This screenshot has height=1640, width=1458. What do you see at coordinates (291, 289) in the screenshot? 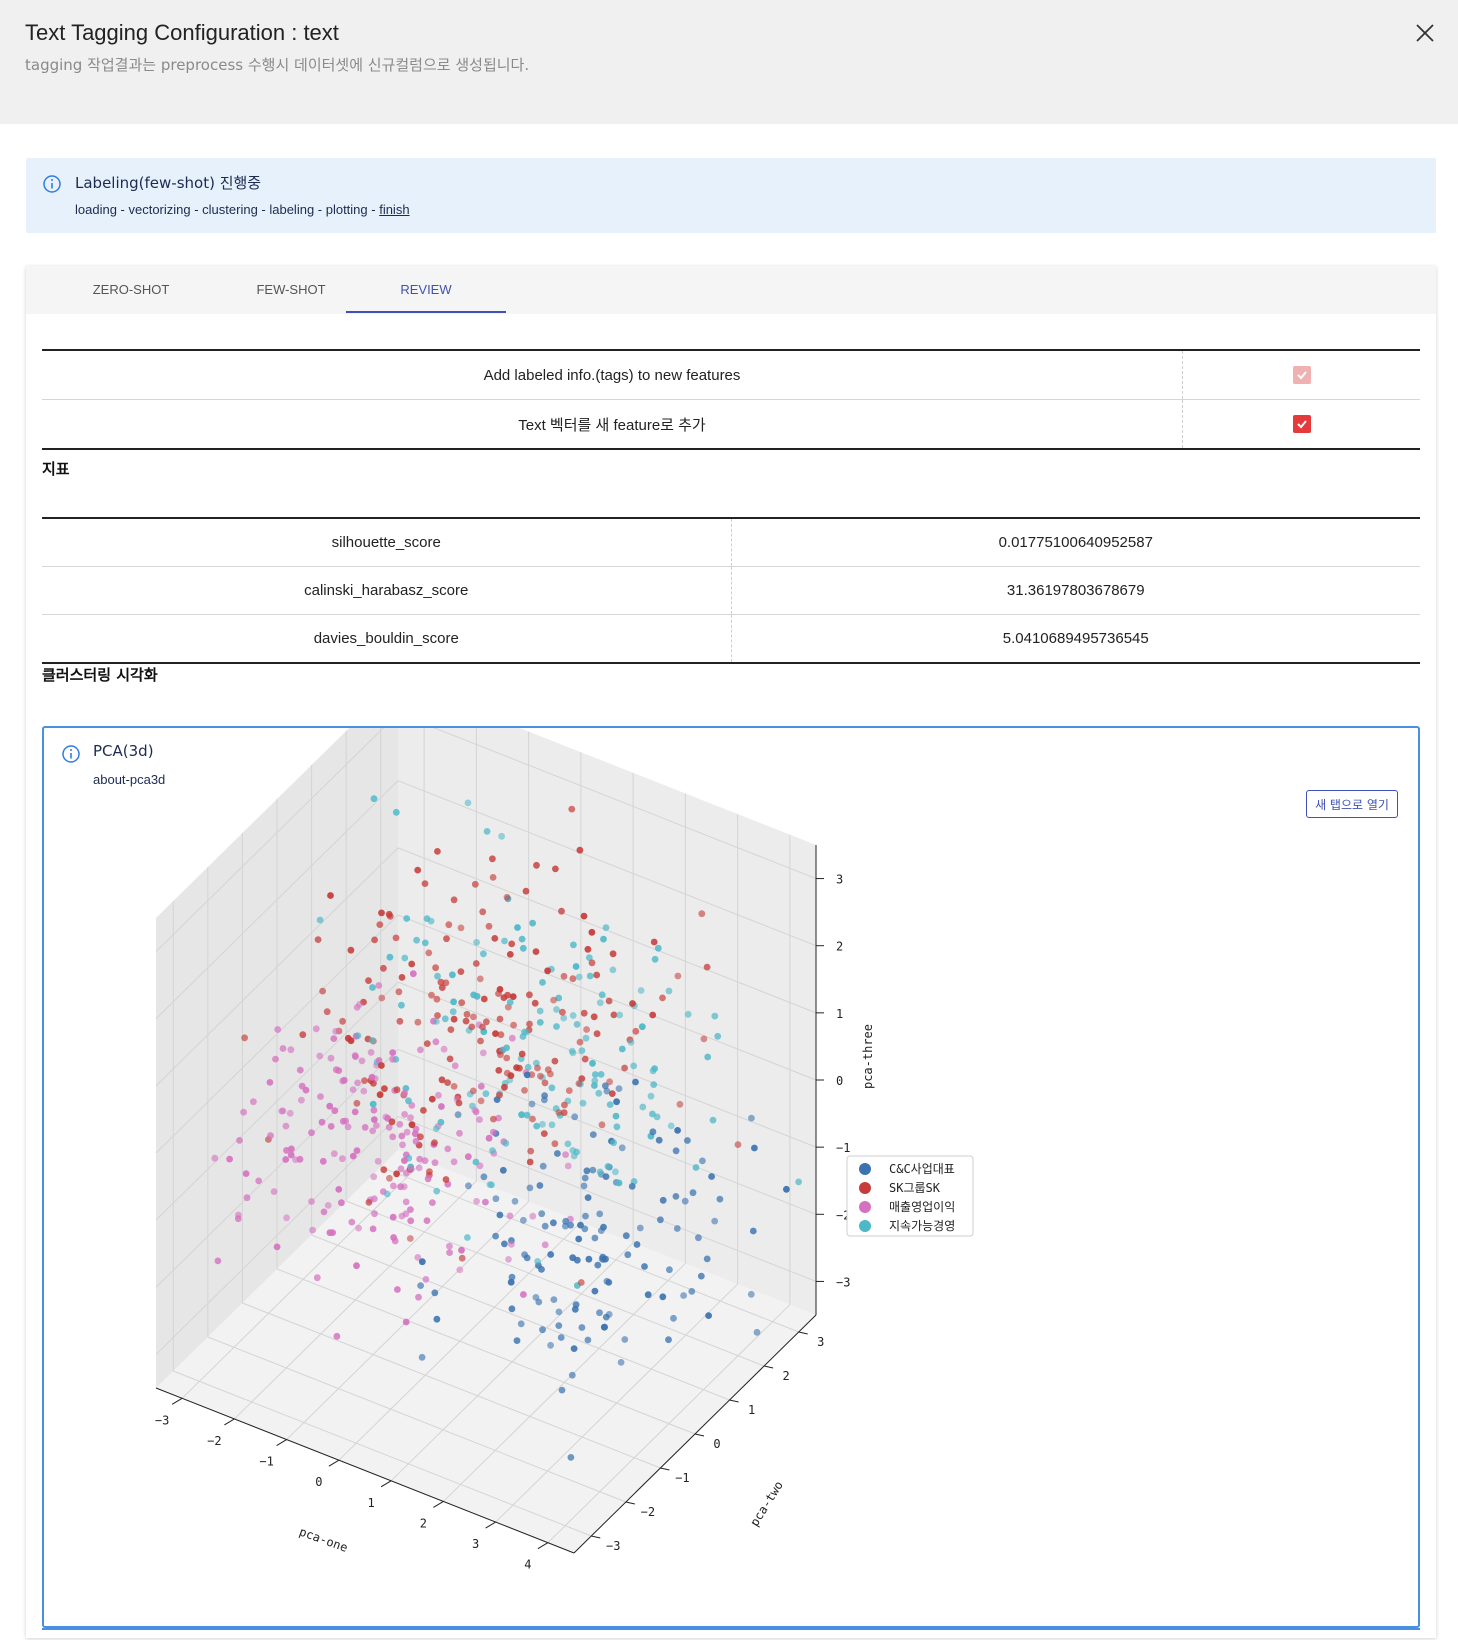
I see `tab-few-shot: FEW-SHOT` at bounding box center [291, 289].